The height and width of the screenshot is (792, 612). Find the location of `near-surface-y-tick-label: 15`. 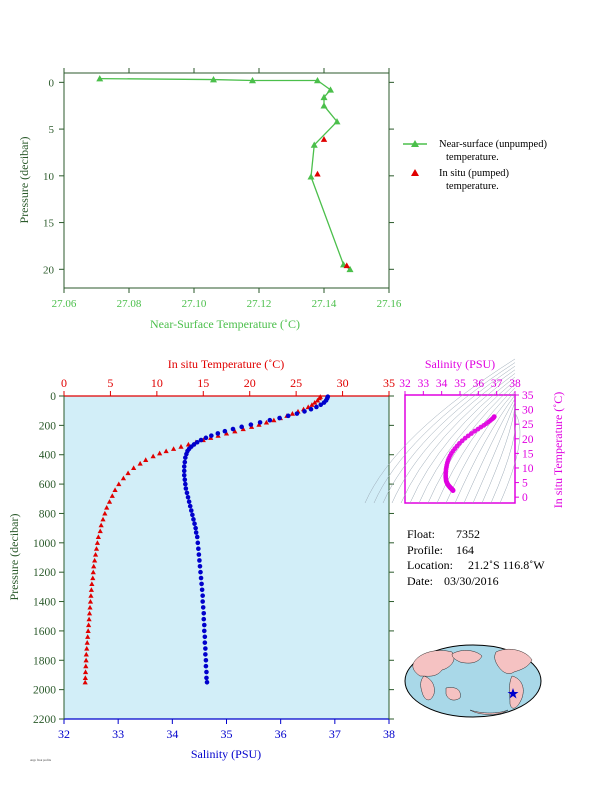

near-surface-y-tick-label: 15 is located at coordinates (49, 224).